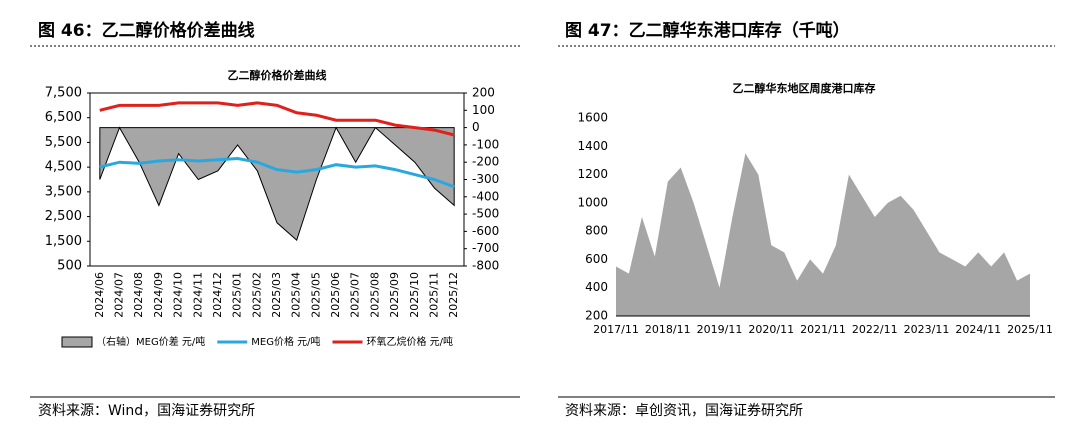  I want to click on y2-tick-label: -300, so click(485, 179).